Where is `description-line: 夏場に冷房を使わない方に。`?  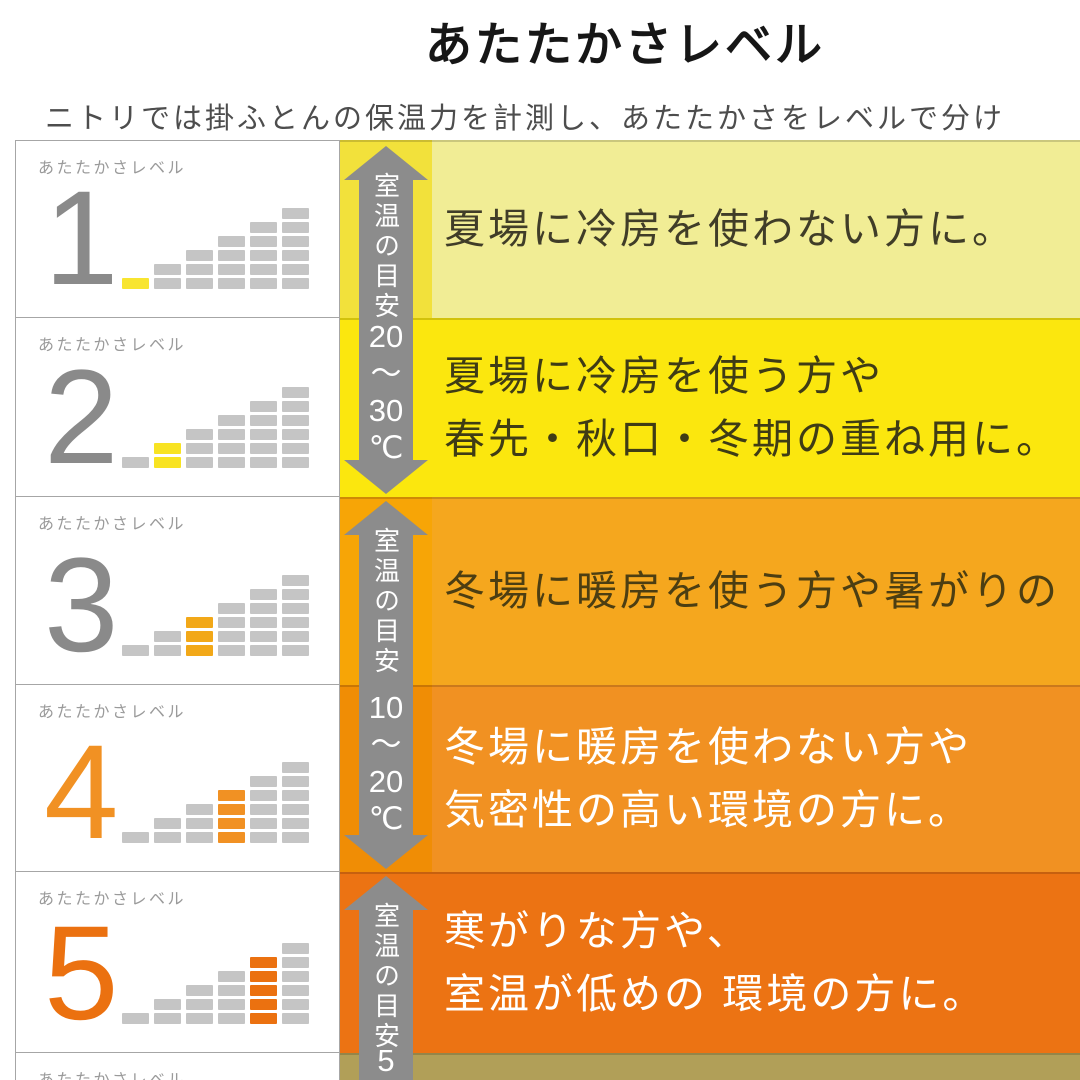
description-line: 夏場に冷房を使わない方に。 is located at coordinates (730, 228).